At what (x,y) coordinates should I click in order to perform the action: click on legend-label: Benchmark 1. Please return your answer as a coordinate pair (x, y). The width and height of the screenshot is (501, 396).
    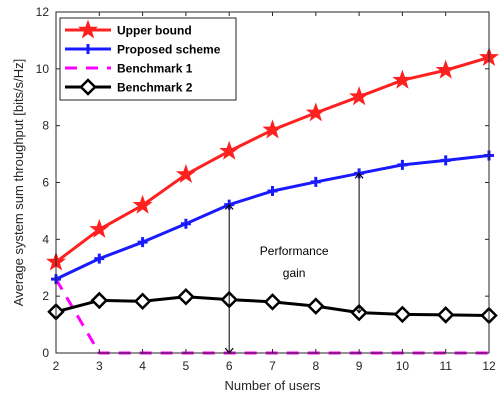
    Looking at the image, I should click on (155, 69).